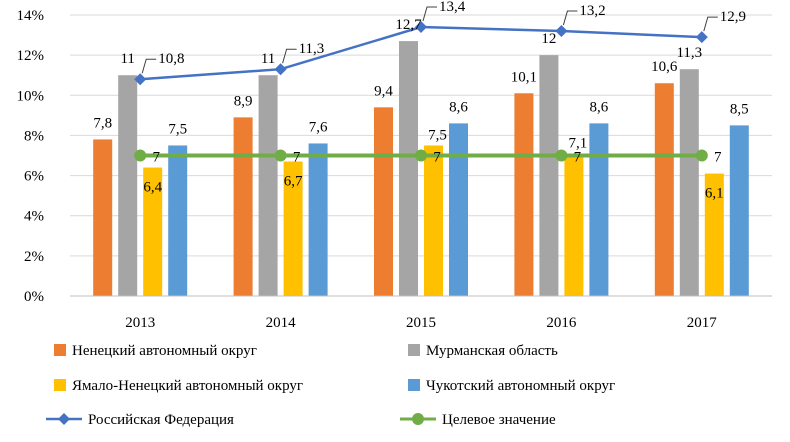 The width and height of the screenshot is (790, 442). Describe the element at coordinates (421, 323) in the screenshot. I see `x-tick-label: 2015` at that location.